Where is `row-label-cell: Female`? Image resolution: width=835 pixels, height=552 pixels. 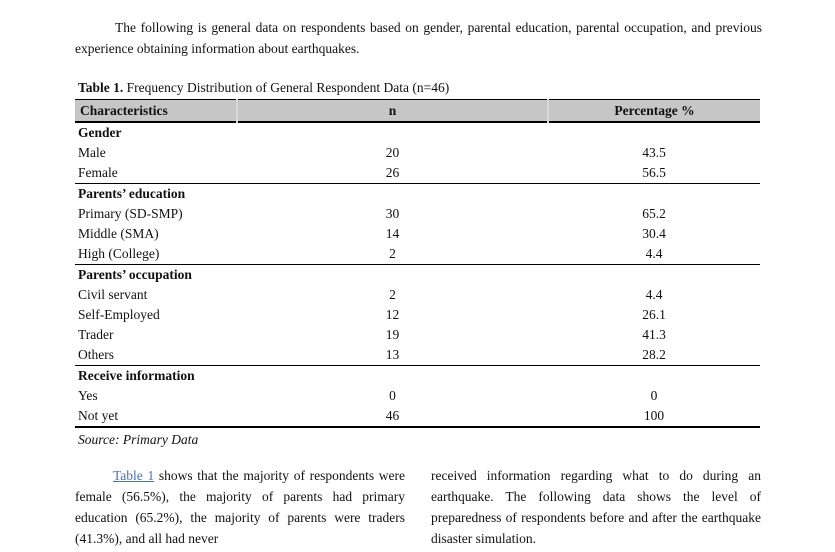
row-label-cell: Female is located at coordinates (98, 172).